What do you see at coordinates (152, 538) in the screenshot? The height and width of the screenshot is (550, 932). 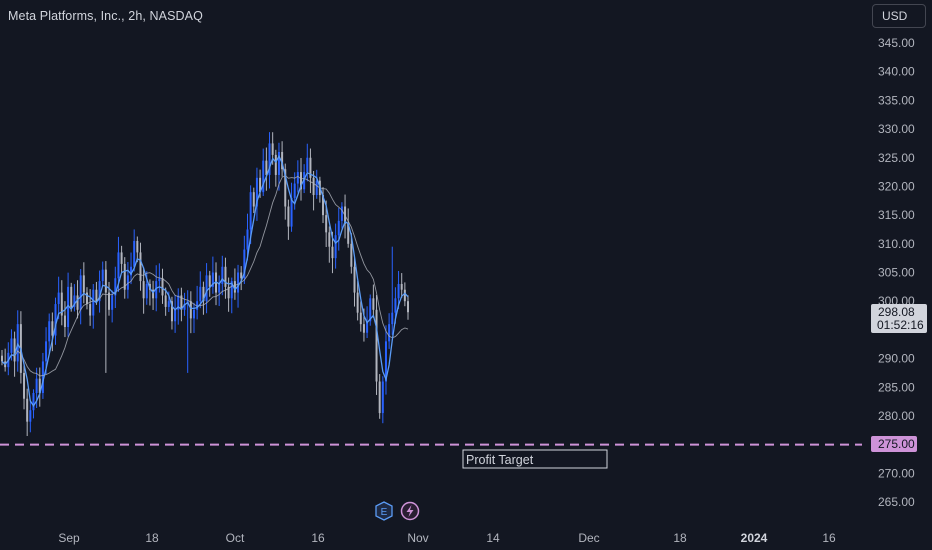 I see `time-tick-label: 18` at bounding box center [152, 538].